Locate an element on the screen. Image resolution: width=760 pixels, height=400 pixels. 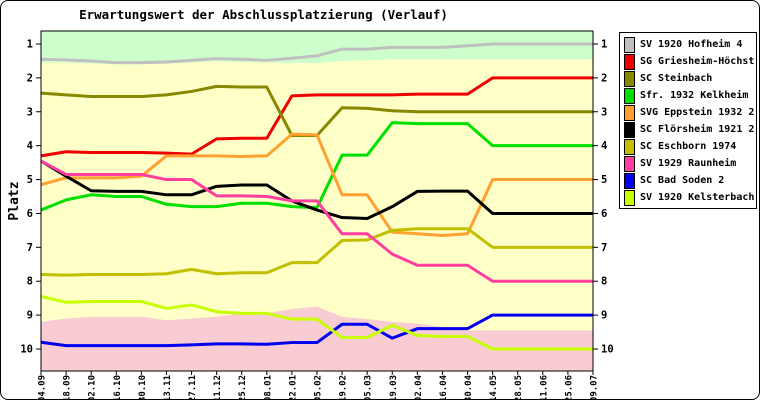
y-tick-label-right: 7 is located at coordinates (604, 248).